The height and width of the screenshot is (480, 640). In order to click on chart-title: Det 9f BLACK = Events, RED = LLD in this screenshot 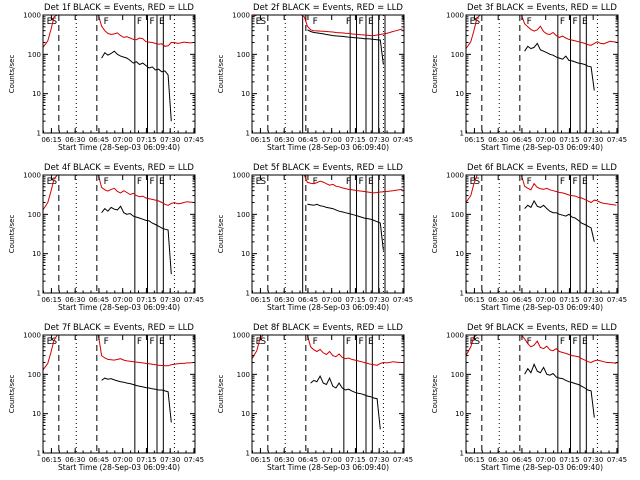, I will do `click(542, 328)`.